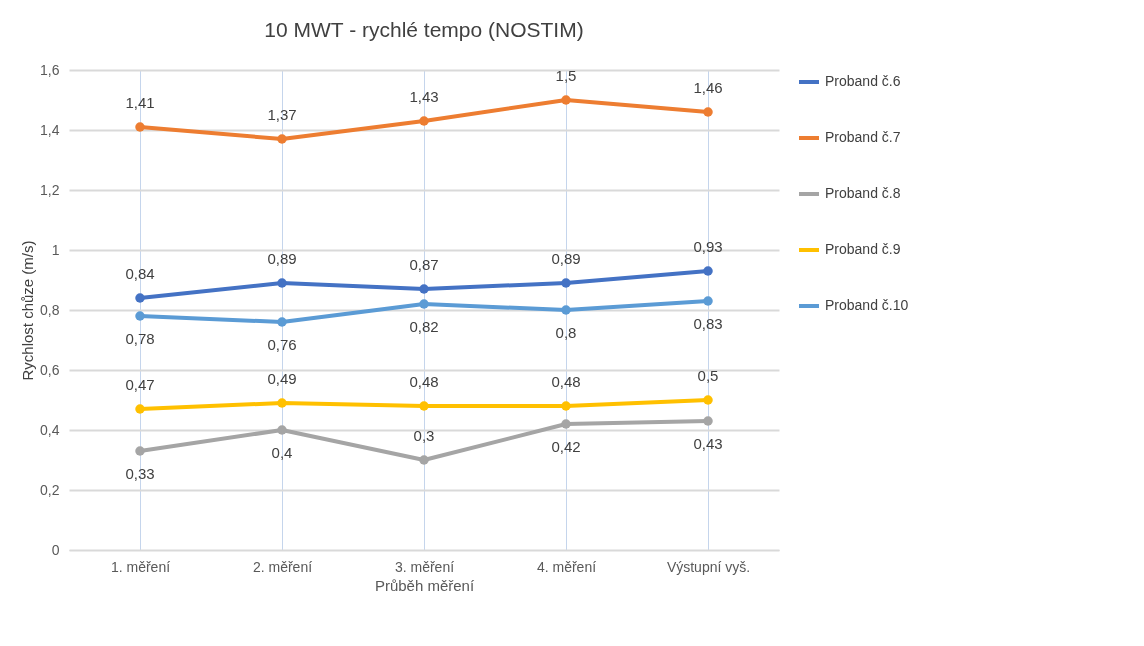 Image resolution: width=1144 pixels, height=646 pixels. I want to click on data-label: 0,82, so click(424, 326).